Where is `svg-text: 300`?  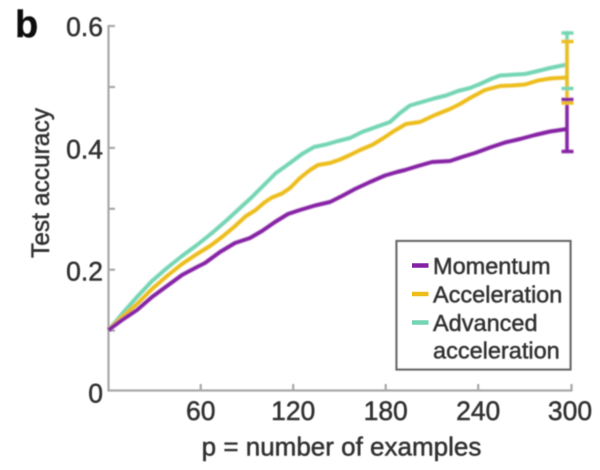 svg-text: 300 is located at coordinates (570, 411).